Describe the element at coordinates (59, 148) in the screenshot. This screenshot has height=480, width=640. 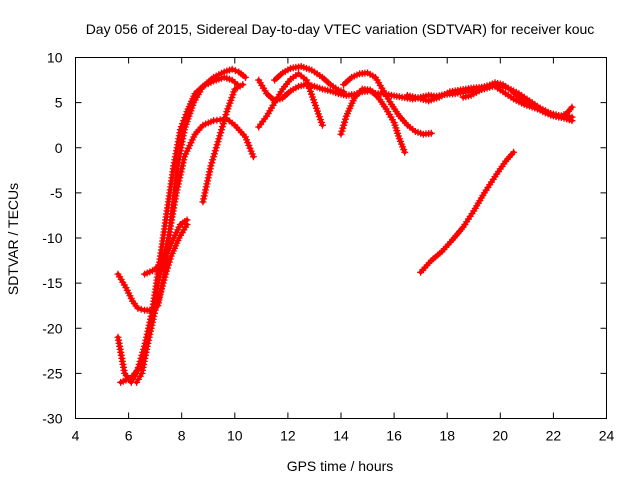
I see `y-tick-label: 0` at that location.